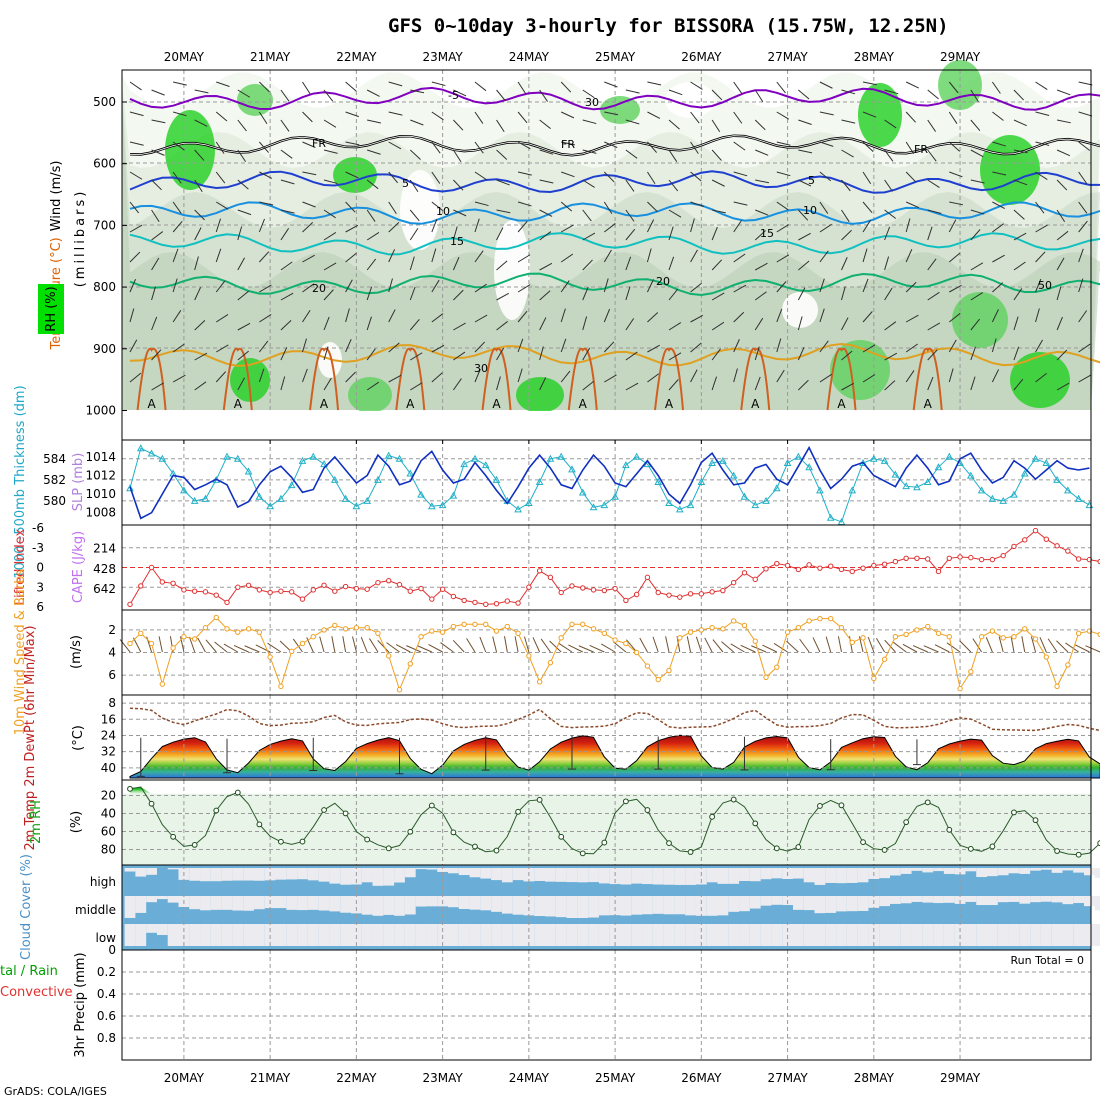  What do you see at coordinates (106, 994) in the screenshot?
I see `precip-tick-0.4: 0.4` at bounding box center [106, 994].